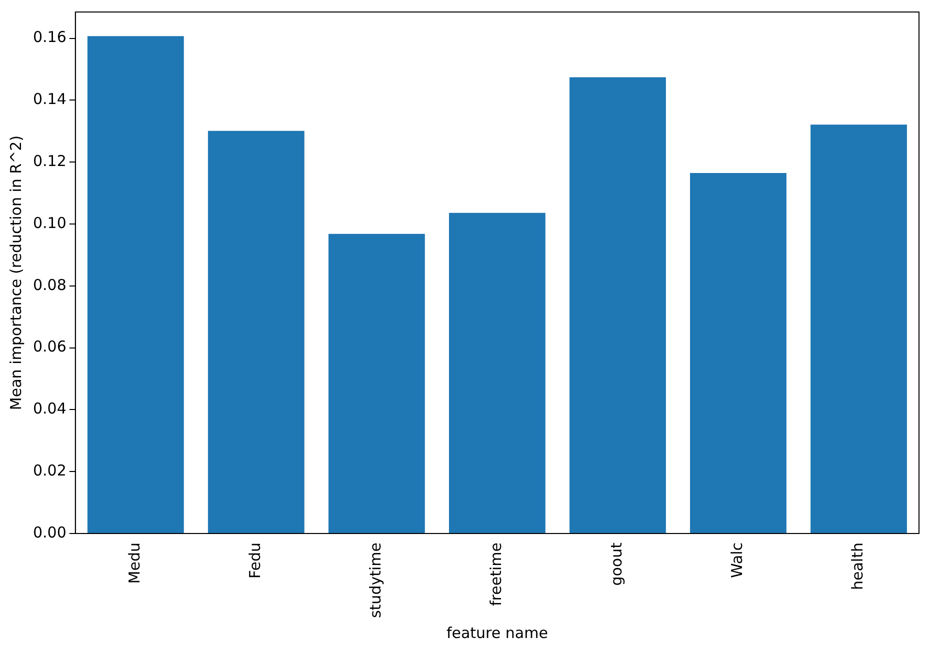  What do you see at coordinates (375, 580) in the screenshot?
I see `x-tick-label: studytime` at bounding box center [375, 580].